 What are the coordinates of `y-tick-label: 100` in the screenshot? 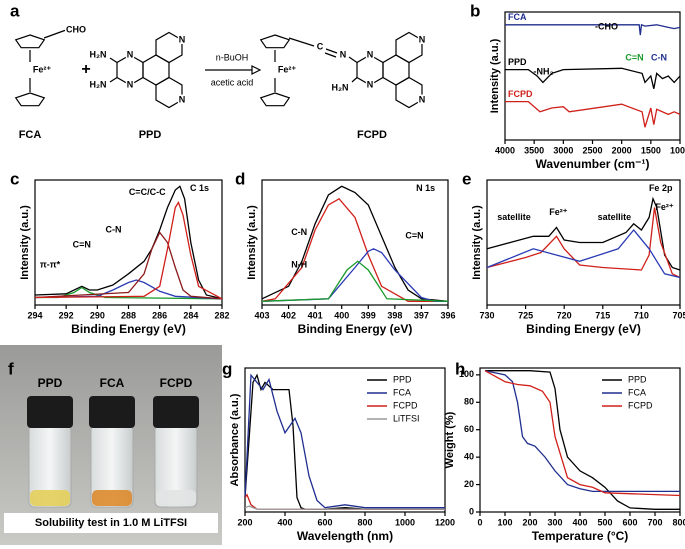 It's located at (466, 374).